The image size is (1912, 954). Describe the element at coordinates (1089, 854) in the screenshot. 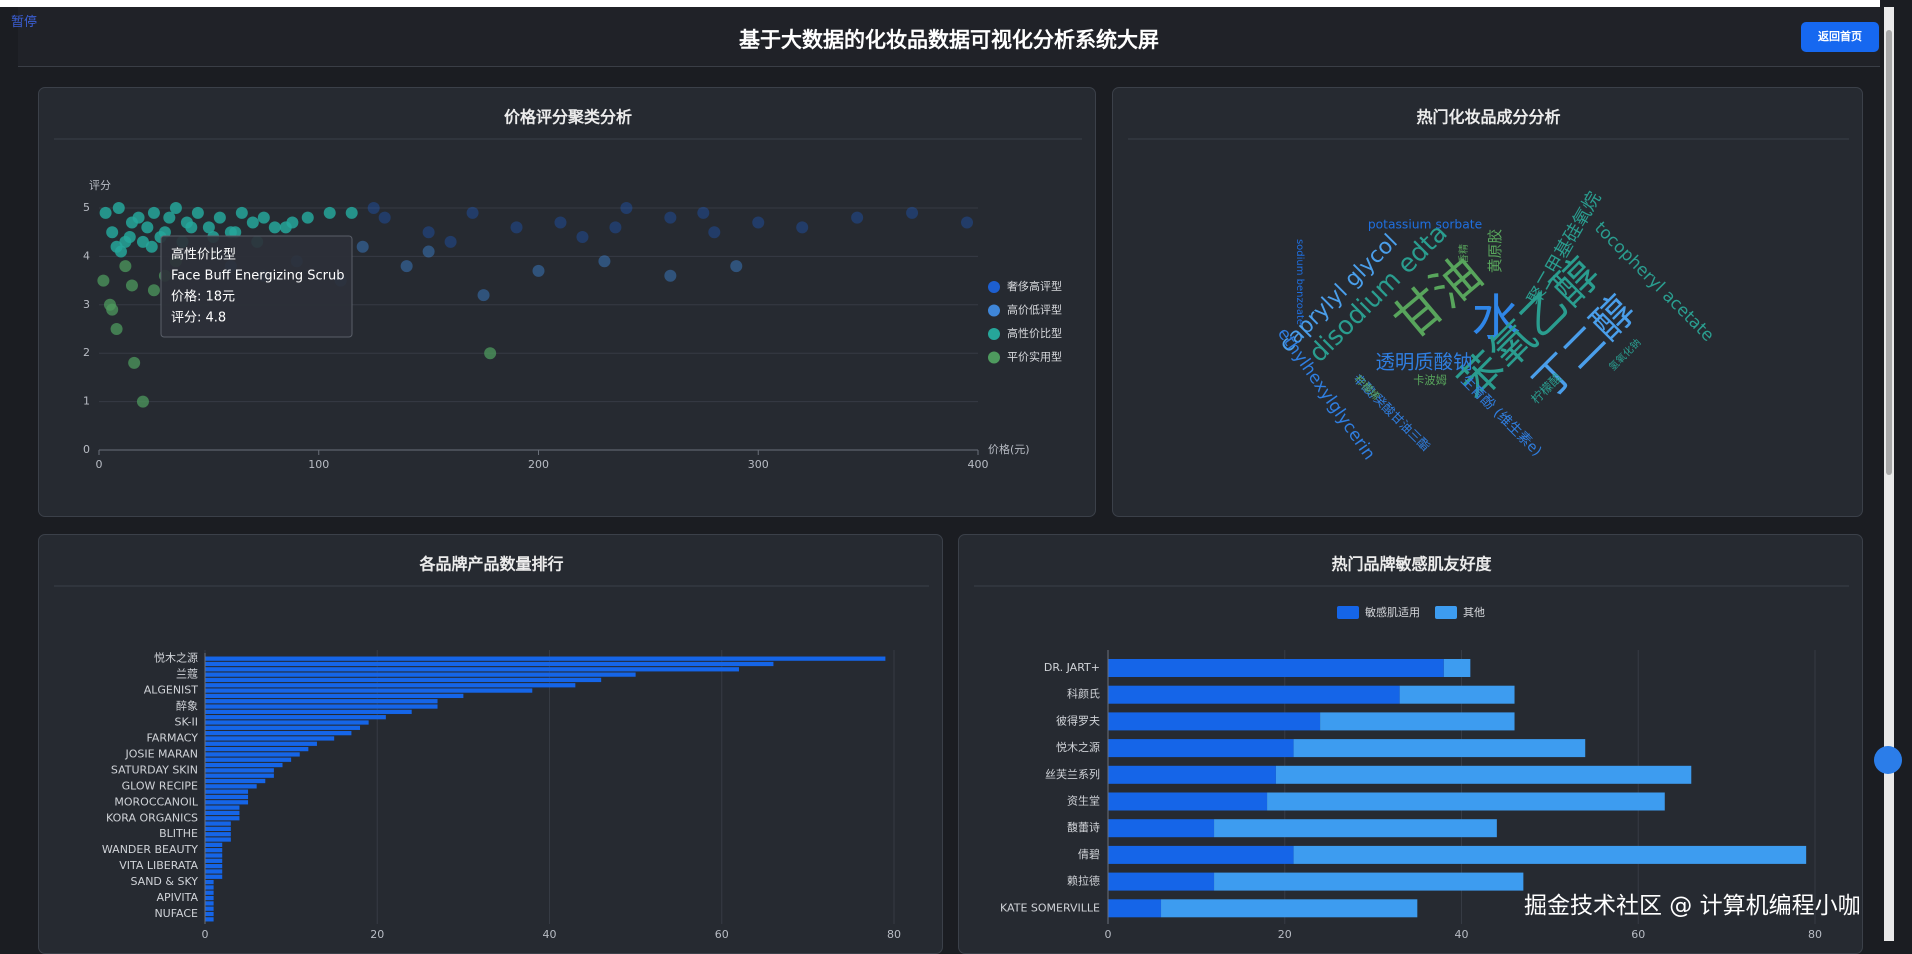

I see `y-tick-label: 倩碧` at that location.